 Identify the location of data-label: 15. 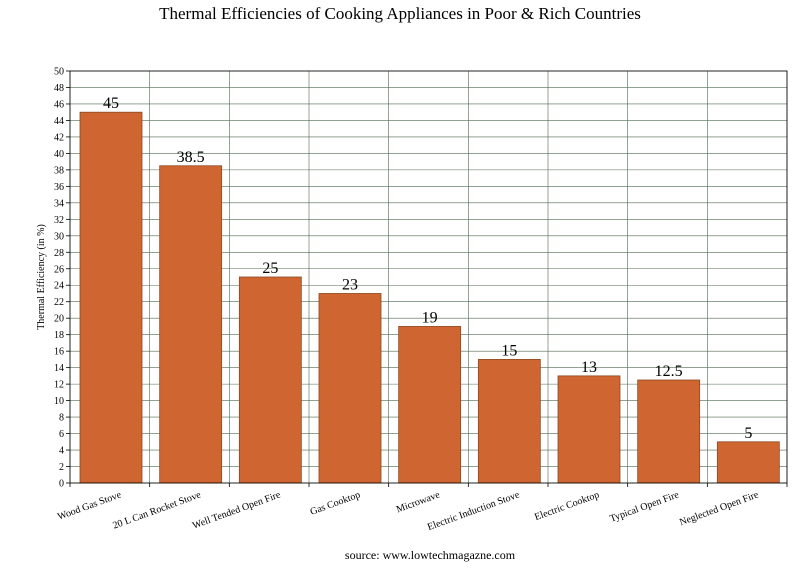
(509, 350).